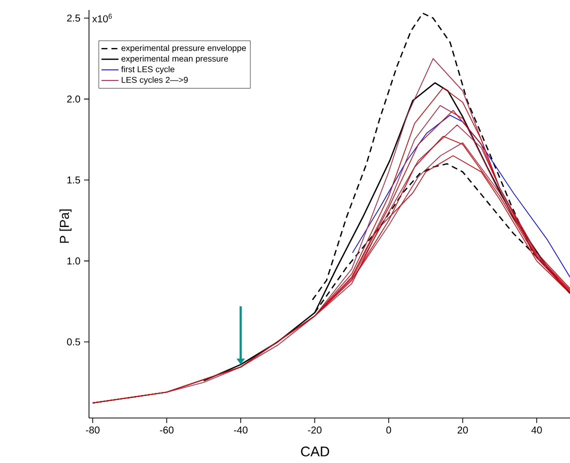 Image resolution: width=570 pixels, height=463 pixels. I want to click on legend-label: experimental pressure enveloppe, so click(183, 48).